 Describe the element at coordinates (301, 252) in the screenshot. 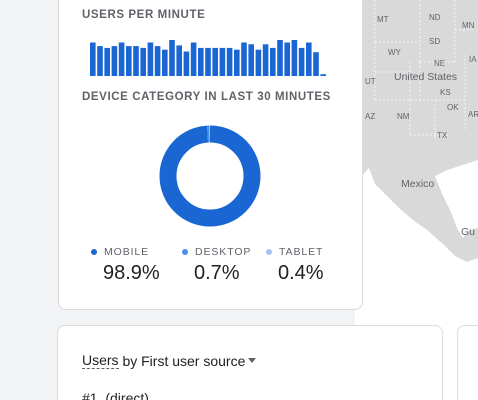

I see `legend-tablet-label: TABLET` at that location.